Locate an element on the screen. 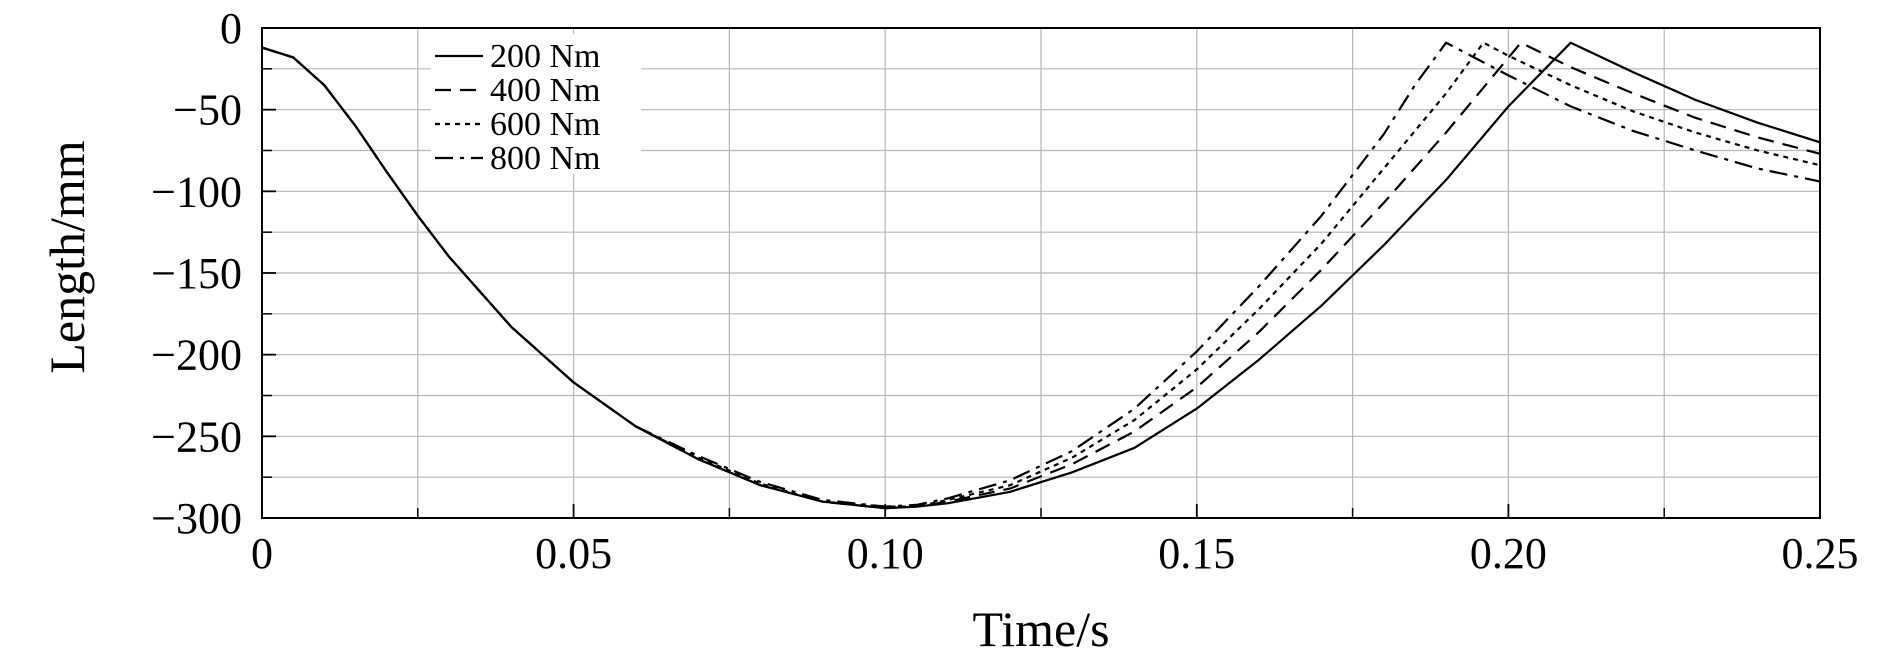 The width and height of the screenshot is (1890, 659). legend-label-4: 800 Nm is located at coordinates (545, 158).